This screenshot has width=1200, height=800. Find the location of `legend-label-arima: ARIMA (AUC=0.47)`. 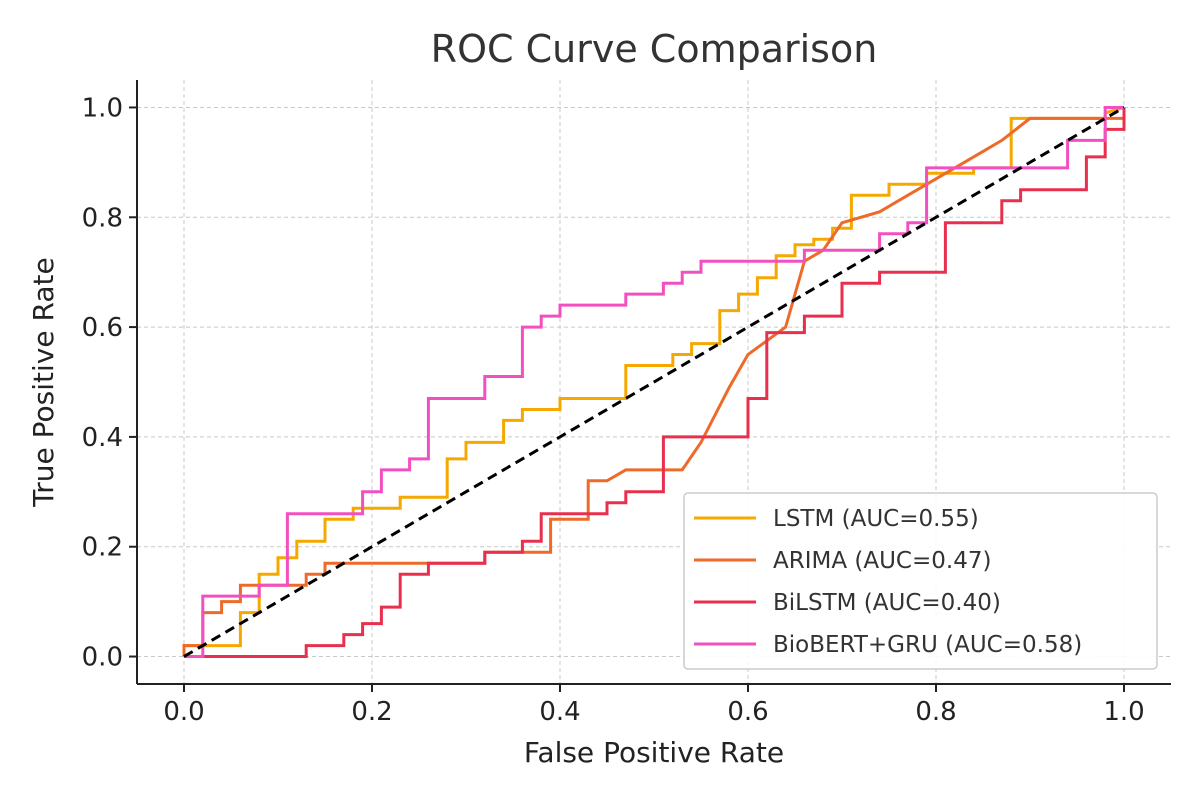

legend-label-arima: ARIMA (AUC=0.47) is located at coordinates (882, 561).